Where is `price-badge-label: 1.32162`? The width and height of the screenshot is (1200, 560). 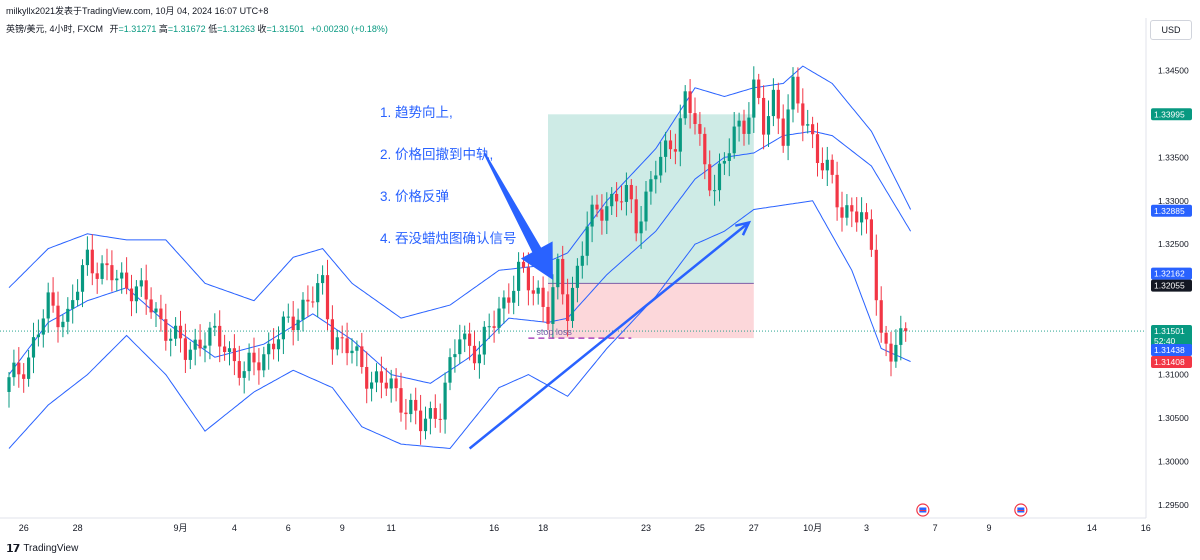 price-badge-label: 1.32162 is located at coordinates (1169, 274).